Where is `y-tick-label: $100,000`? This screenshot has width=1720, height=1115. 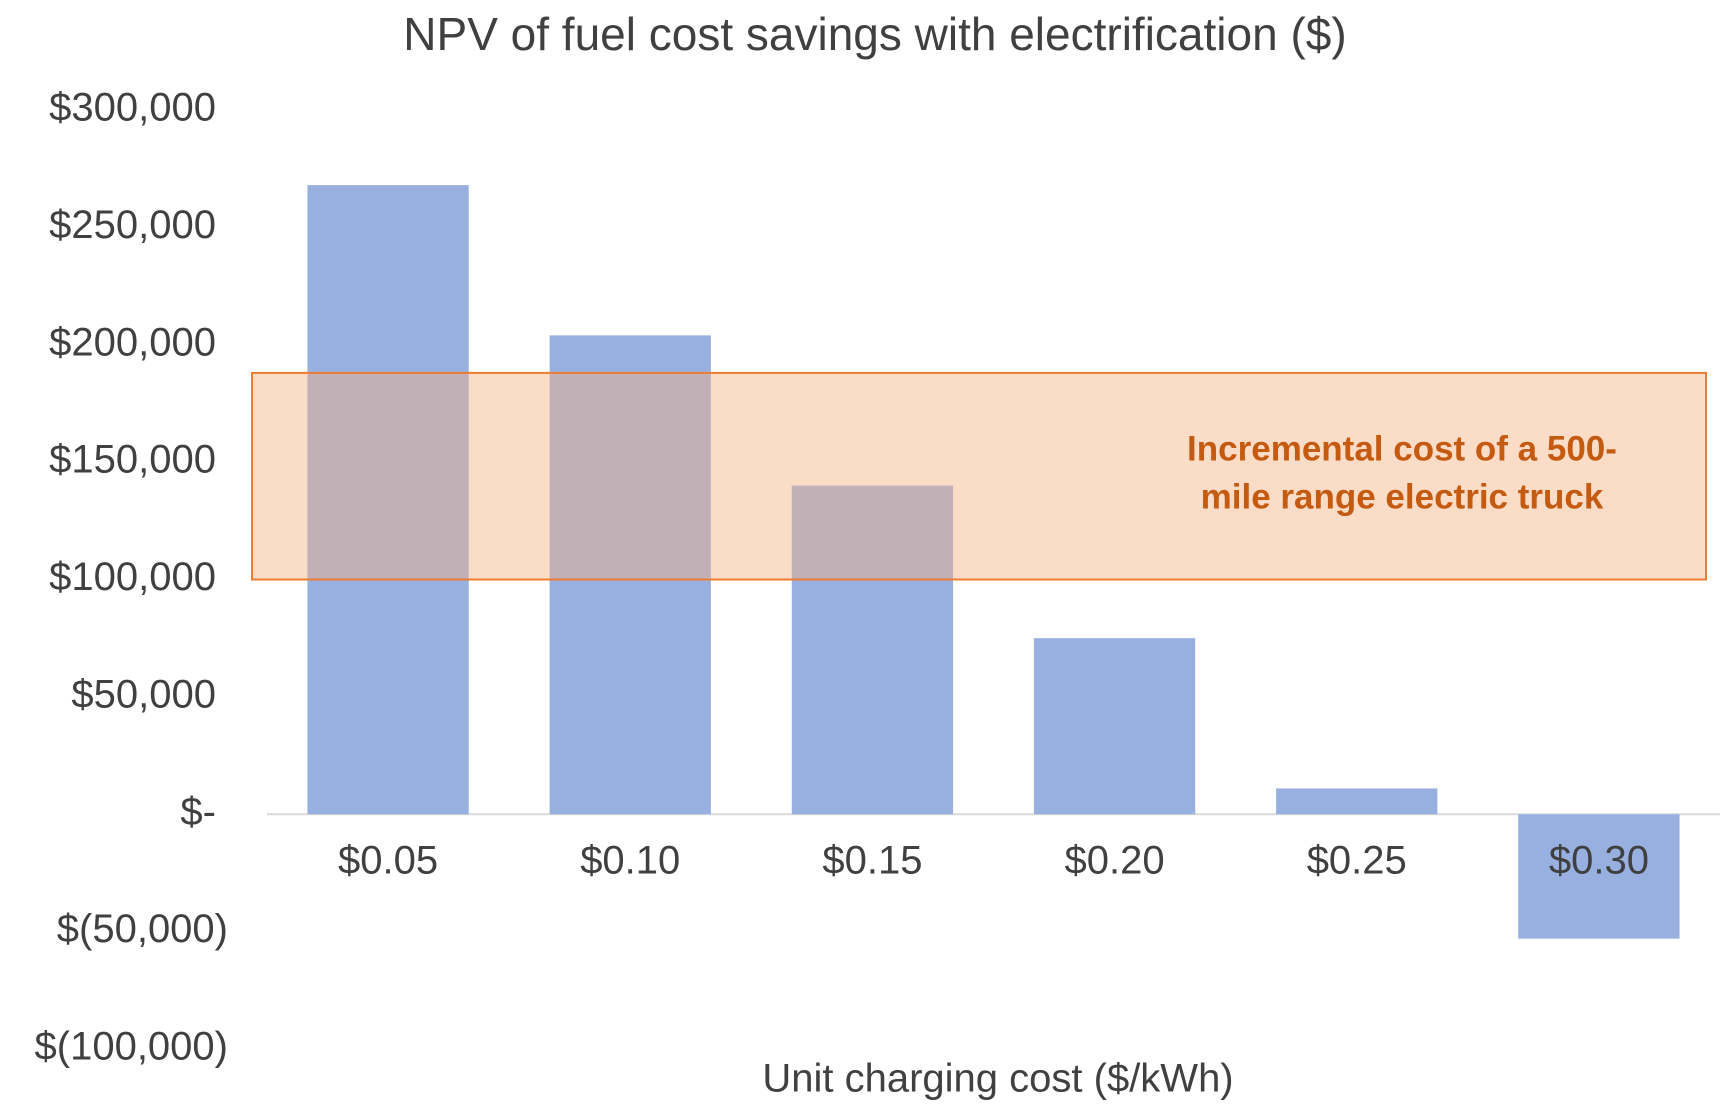 y-tick-label: $100,000 is located at coordinates (132, 577).